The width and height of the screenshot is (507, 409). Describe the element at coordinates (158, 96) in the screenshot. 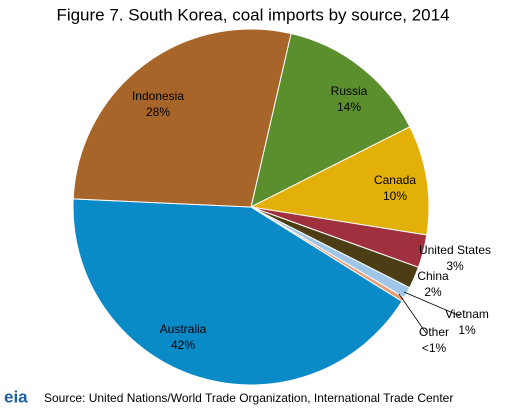

I see `slice-label: Indonesia` at that location.